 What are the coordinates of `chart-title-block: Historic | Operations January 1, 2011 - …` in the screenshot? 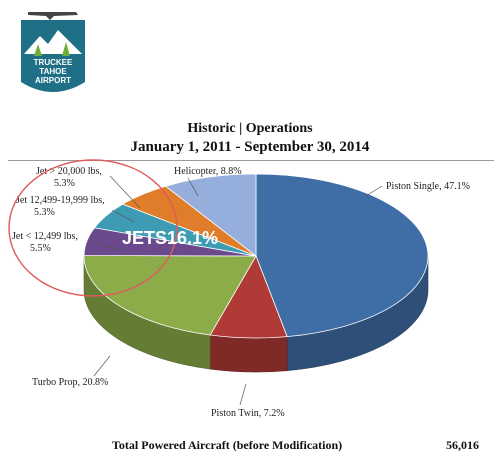 It's located at (250, 138).